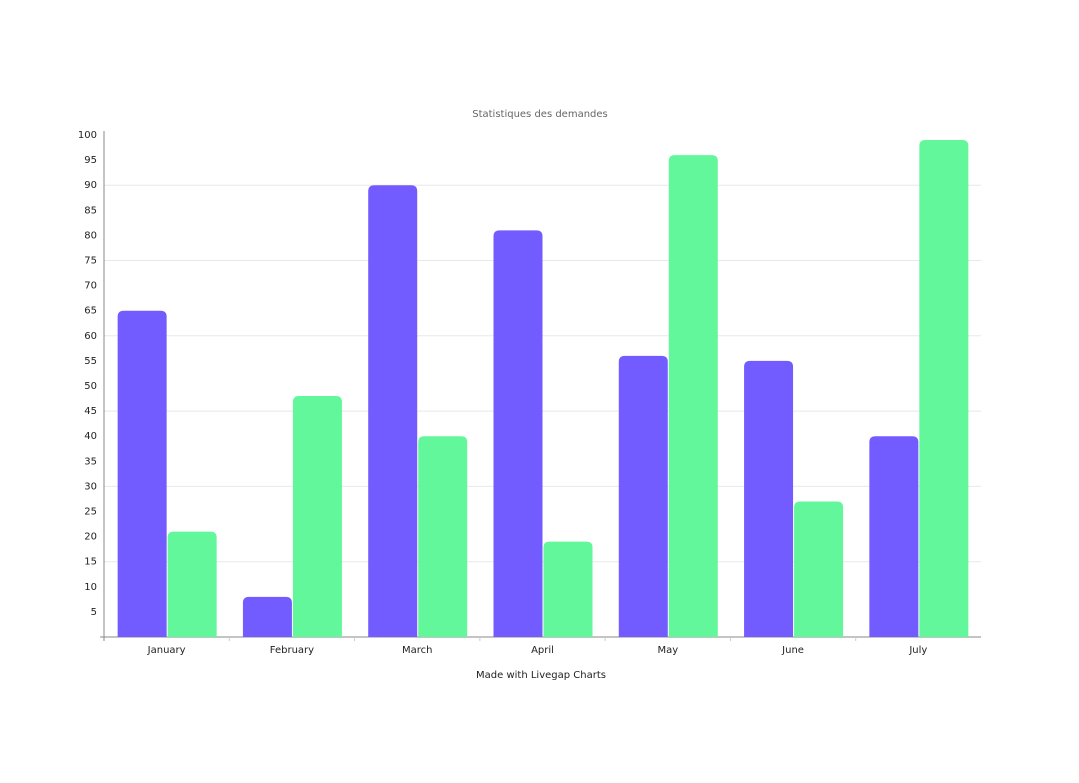 The image size is (1079, 783). I want to click on y-tick-label: 5, so click(94, 612).